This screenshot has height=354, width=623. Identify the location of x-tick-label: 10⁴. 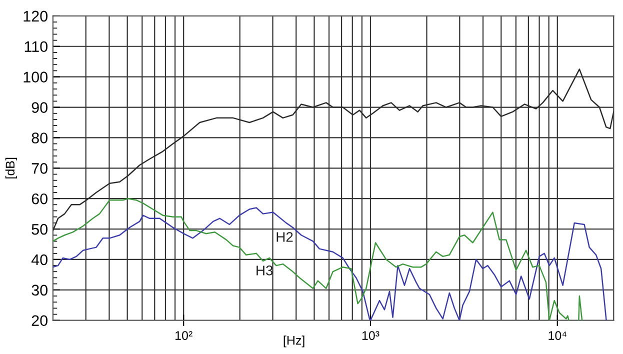
(557, 335).